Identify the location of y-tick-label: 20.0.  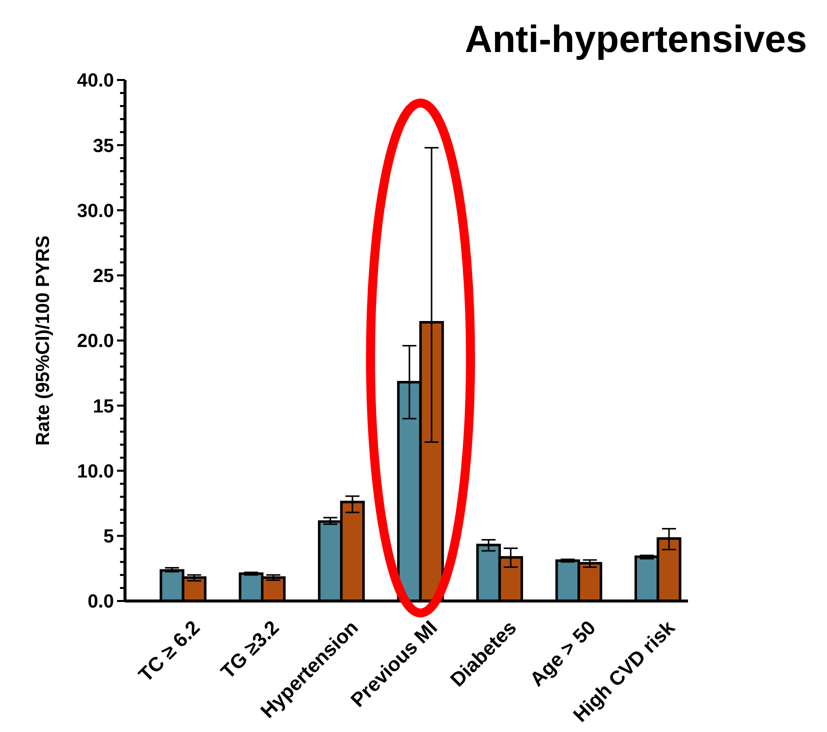
(95, 341).